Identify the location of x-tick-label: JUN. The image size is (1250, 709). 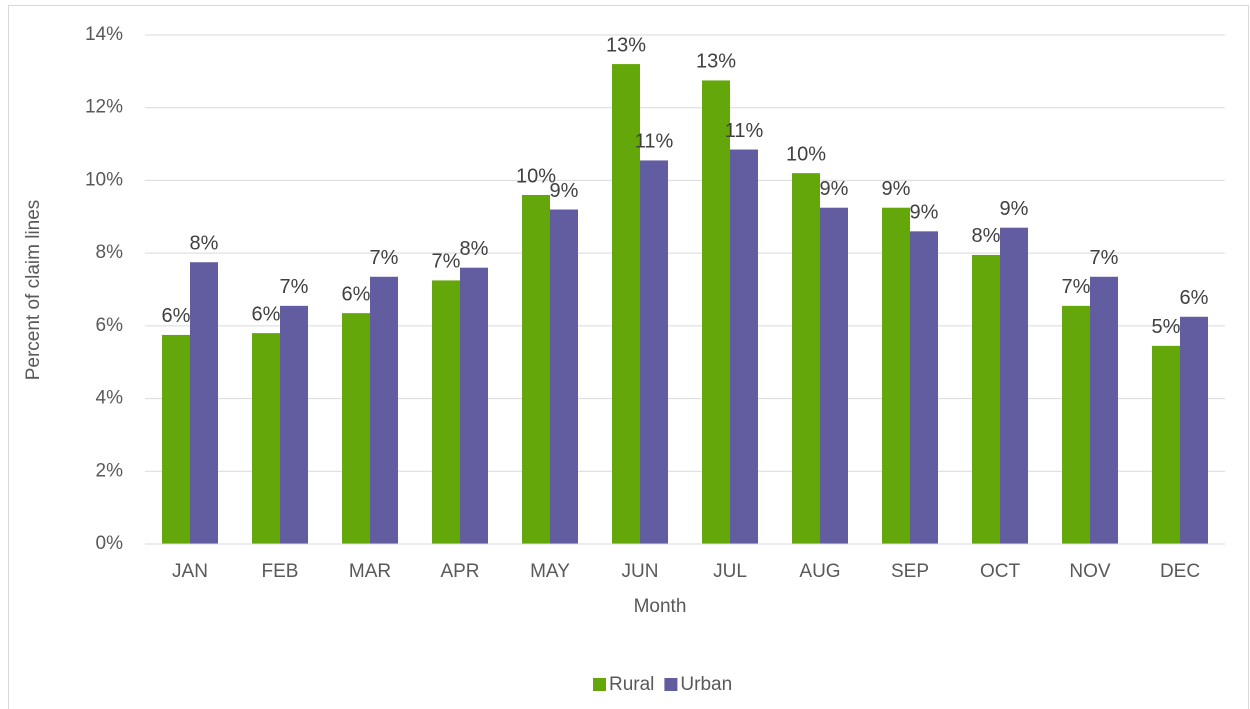
(640, 571).